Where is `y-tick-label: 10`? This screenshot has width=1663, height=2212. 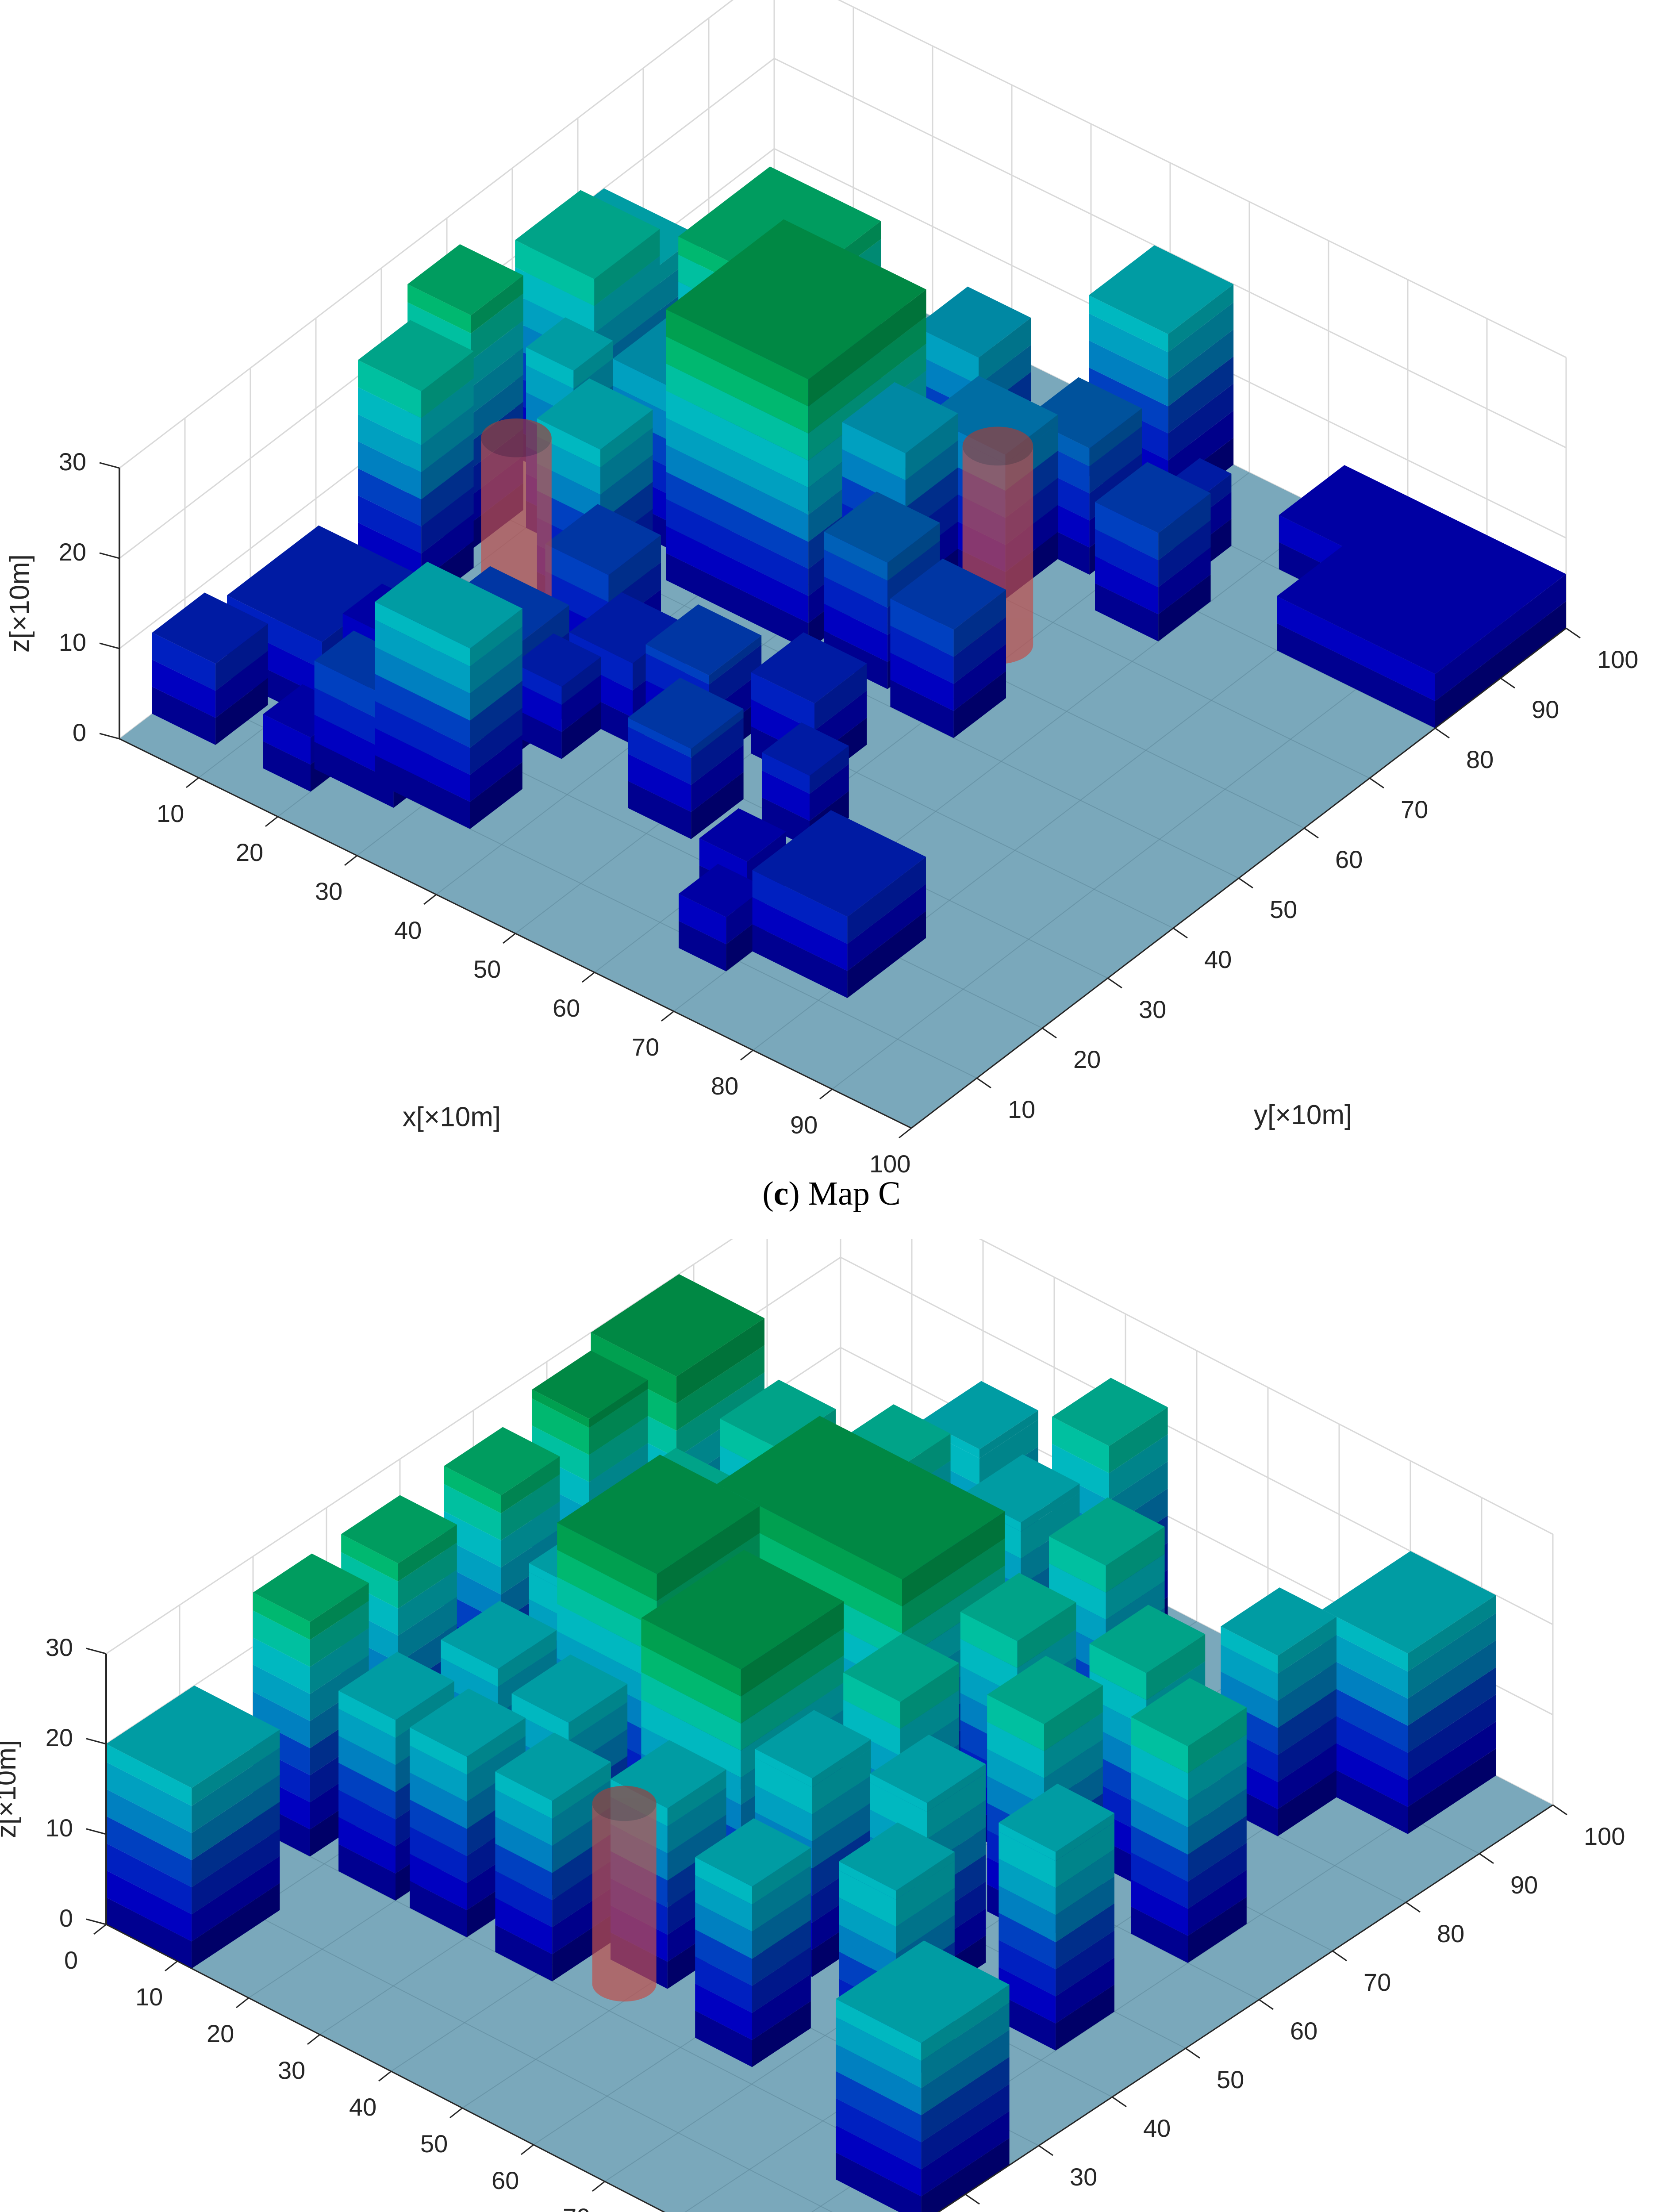
y-tick-label: 10 is located at coordinates (1022, 1109).